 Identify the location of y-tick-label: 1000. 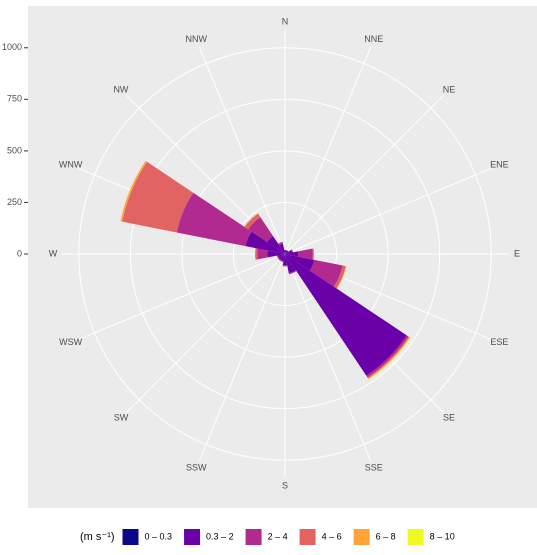
(12, 47).